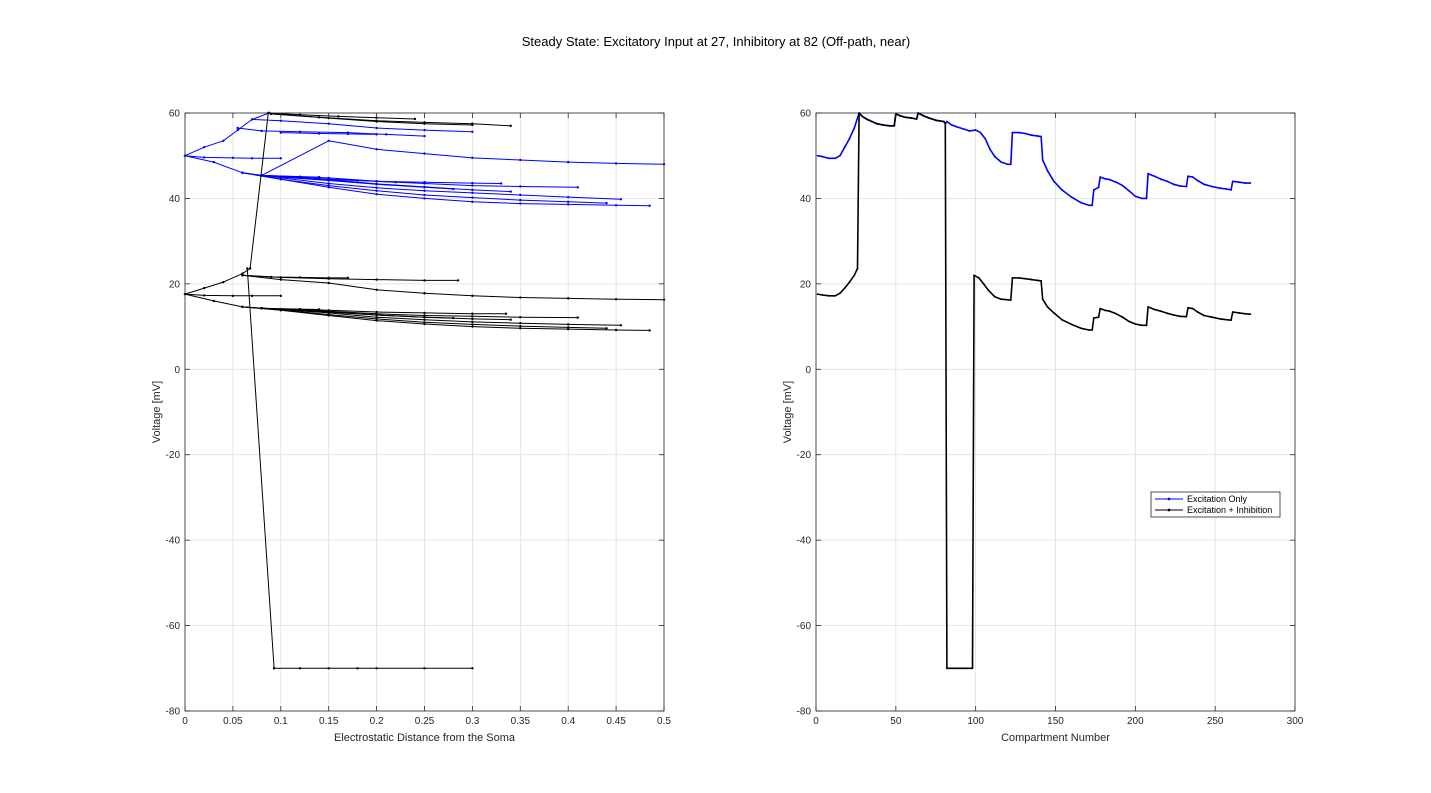 The height and width of the screenshot is (793, 1431). What do you see at coordinates (233, 721) in the screenshot?
I see `x-tick-label: 0.05` at bounding box center [233, 721].